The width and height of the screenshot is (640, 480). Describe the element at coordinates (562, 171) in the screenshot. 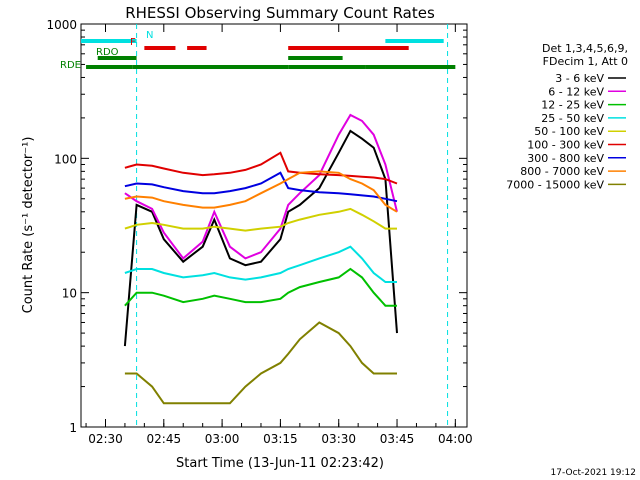

I see `legend-entry-label: 800 - 7000 keV` at that location.